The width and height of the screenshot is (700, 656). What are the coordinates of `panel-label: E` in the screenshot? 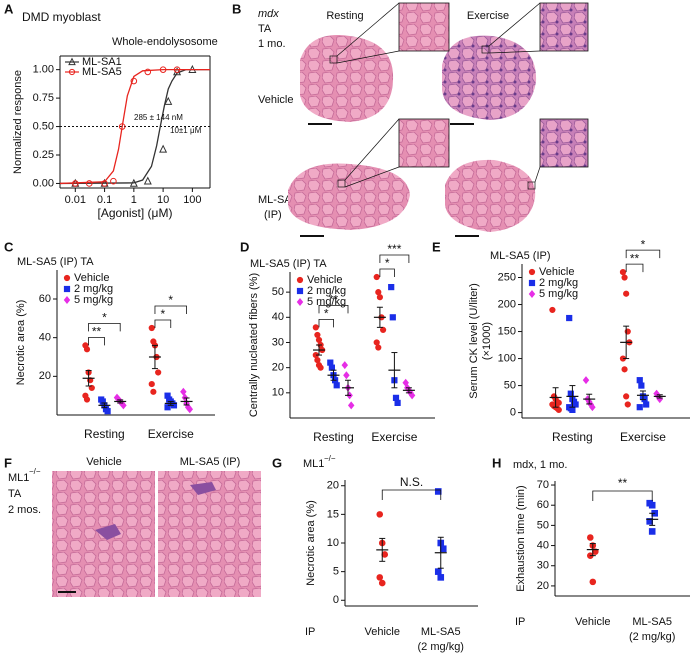 It's located at (436, 246).